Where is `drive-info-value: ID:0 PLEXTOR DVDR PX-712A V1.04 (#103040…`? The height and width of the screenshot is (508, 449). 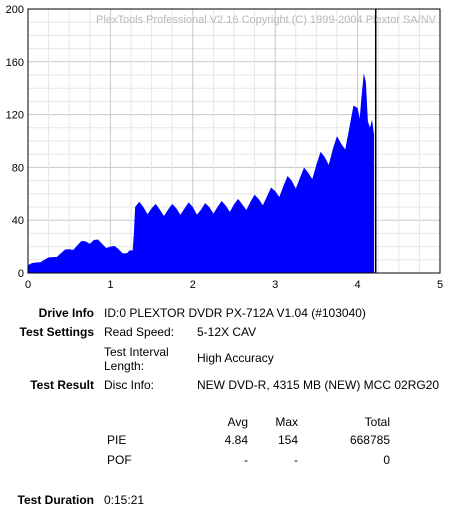
drive-info-value: ID:0 PLEXTOR DVDR PX-712A V1.04 (#103040… is located at coordinates (235, 313).